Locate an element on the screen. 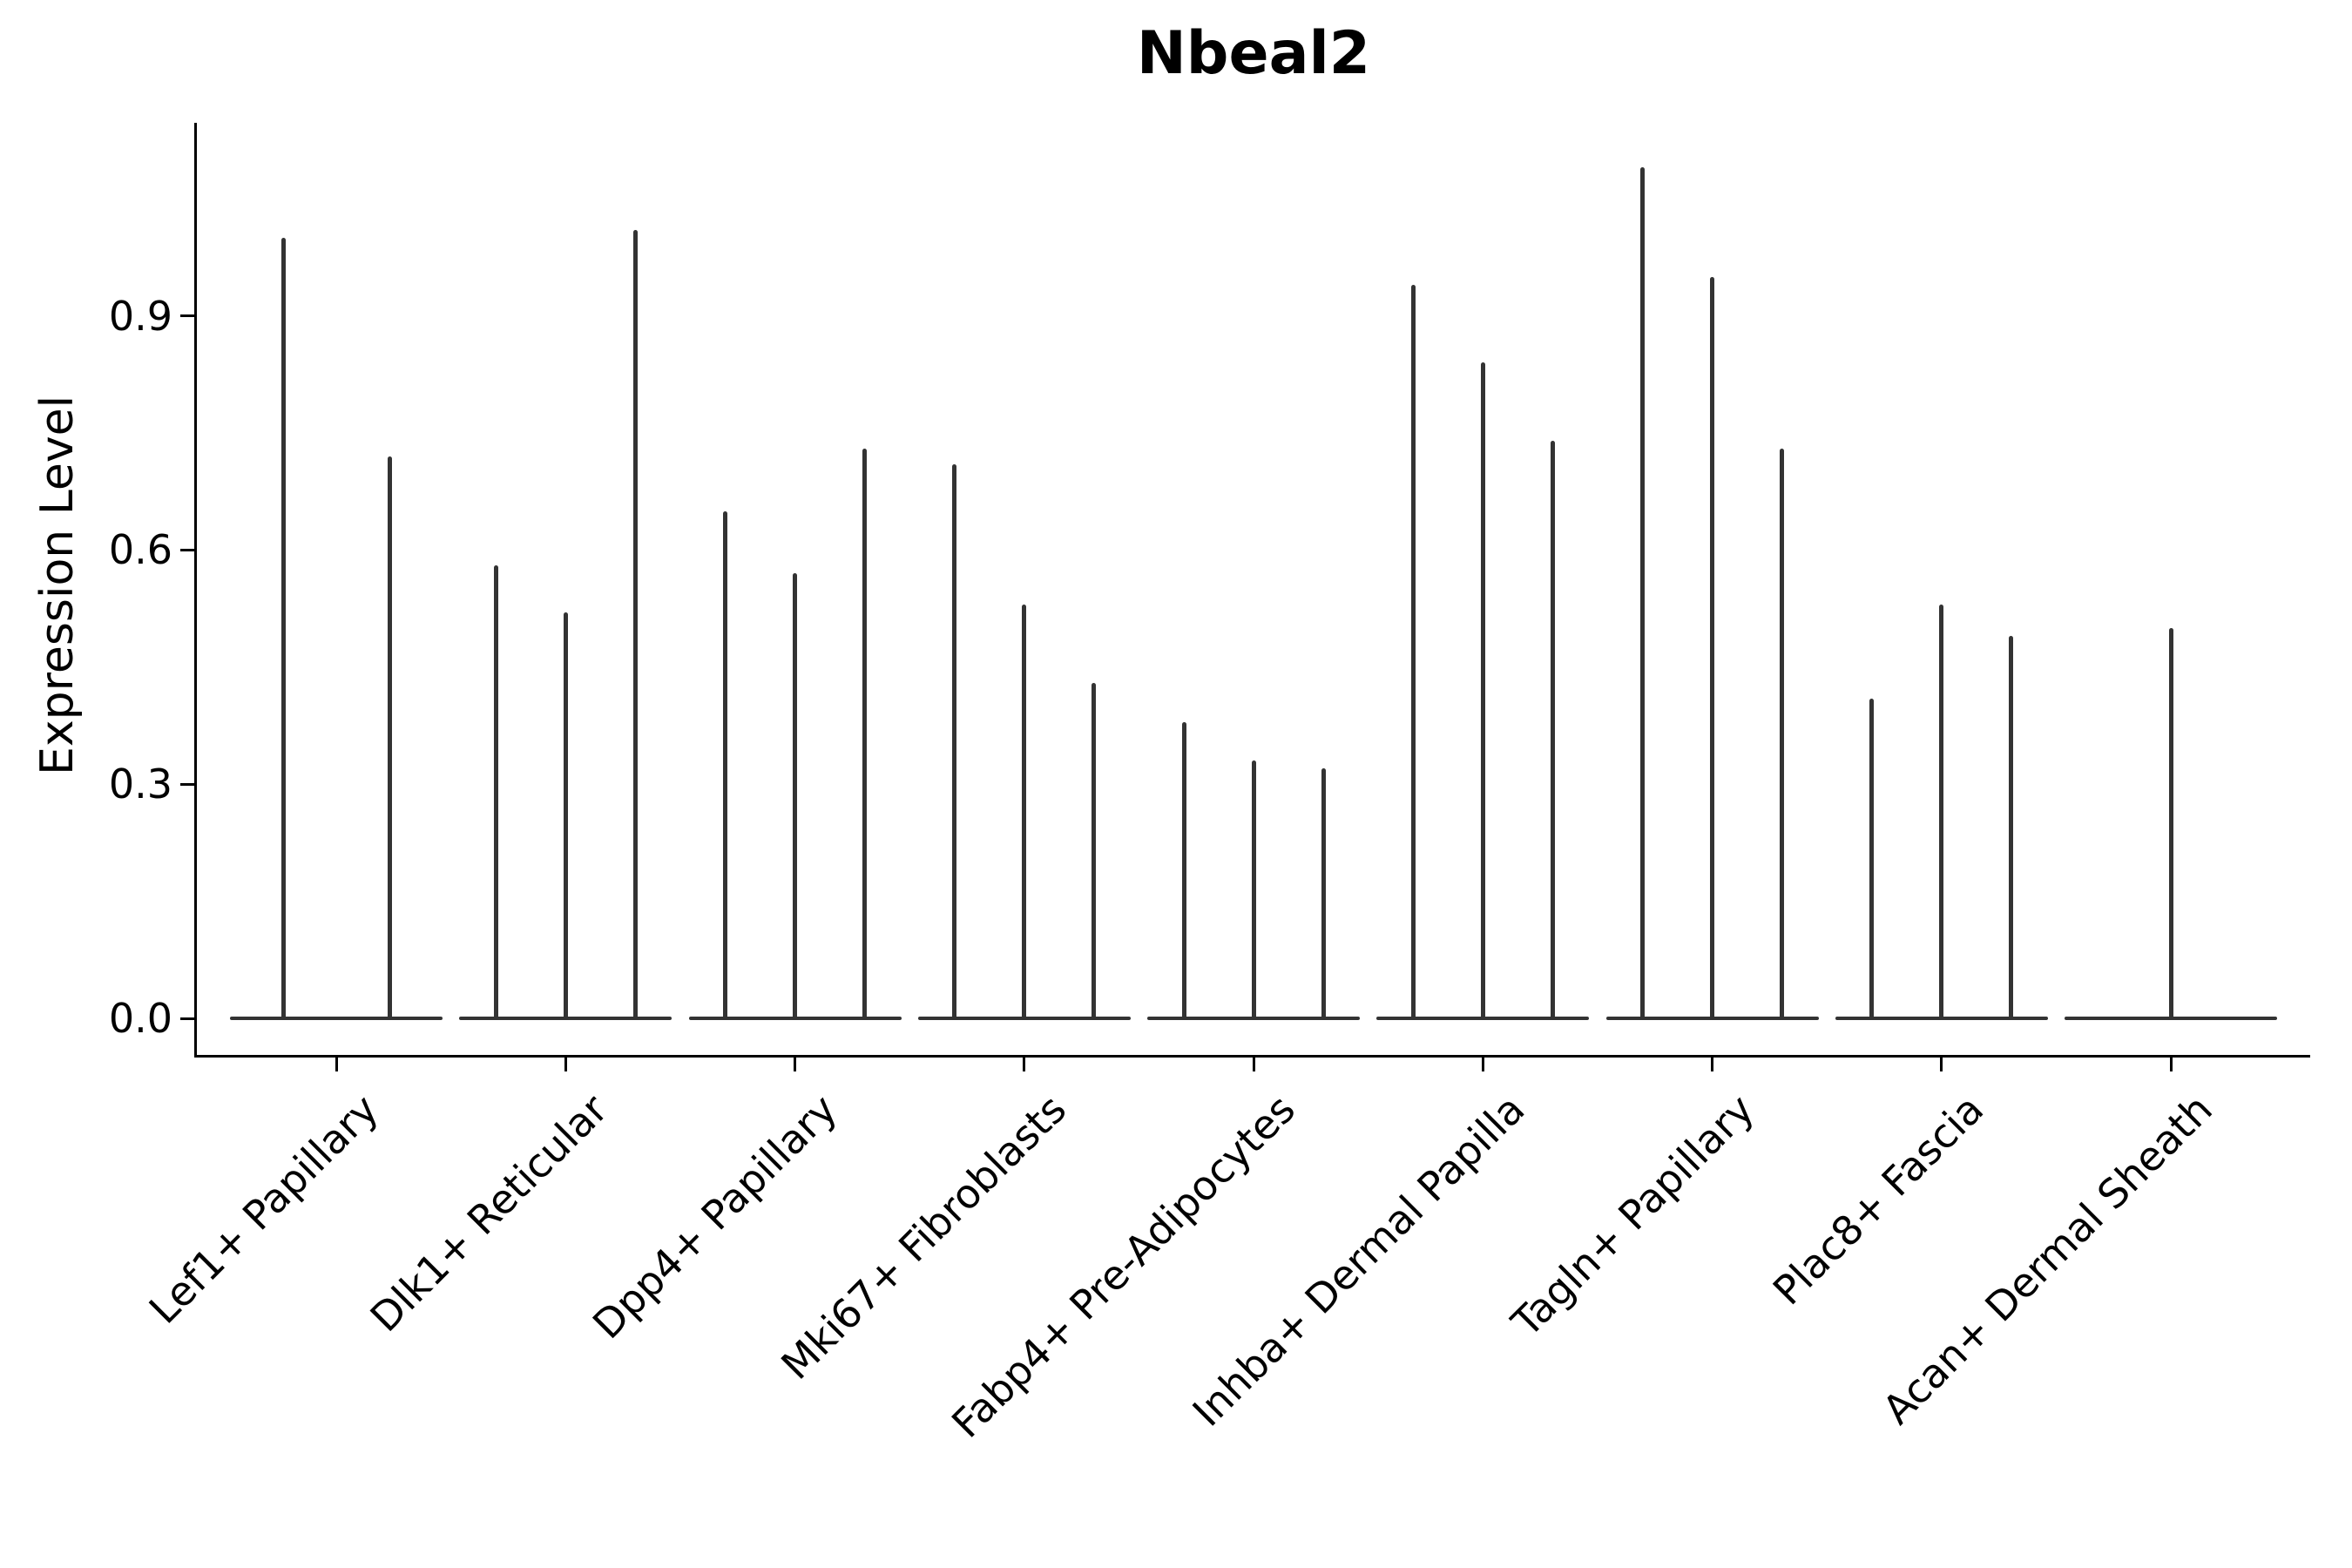  y-axis-label: Expression Level is located at coordinates (58, 585).